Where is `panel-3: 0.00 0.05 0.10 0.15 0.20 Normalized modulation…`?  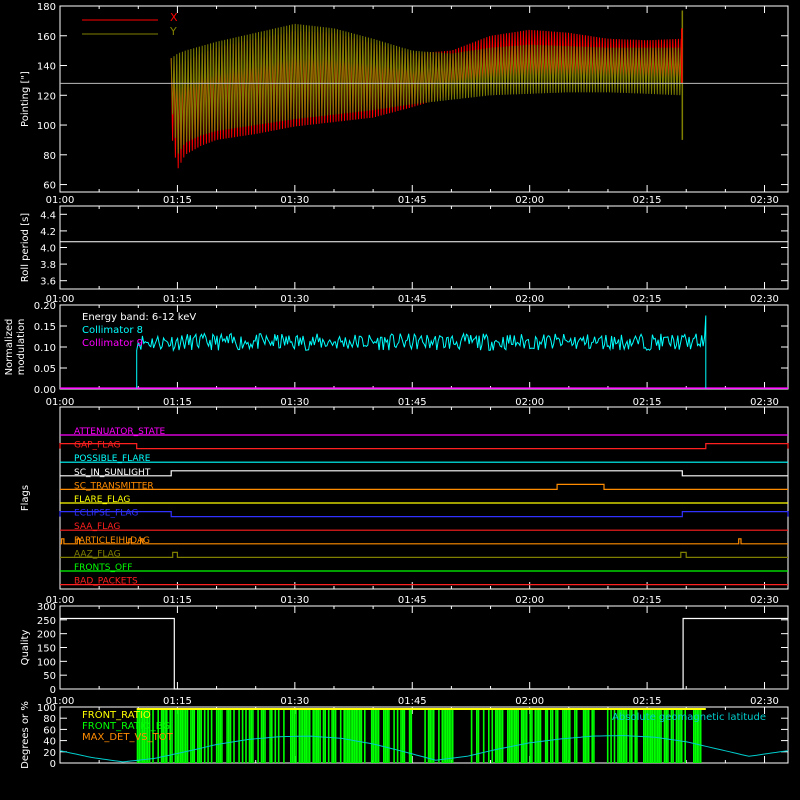
panel-3: 0.00 0.05 0.10 0.15 0.20 Normalized modulation… is located at coordinates (396, 348).